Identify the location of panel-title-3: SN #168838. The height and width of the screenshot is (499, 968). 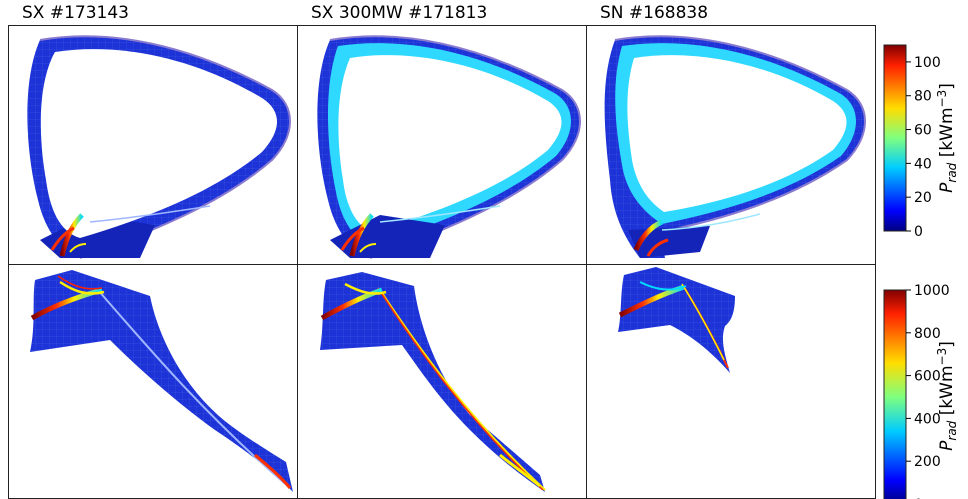
(654, 13).